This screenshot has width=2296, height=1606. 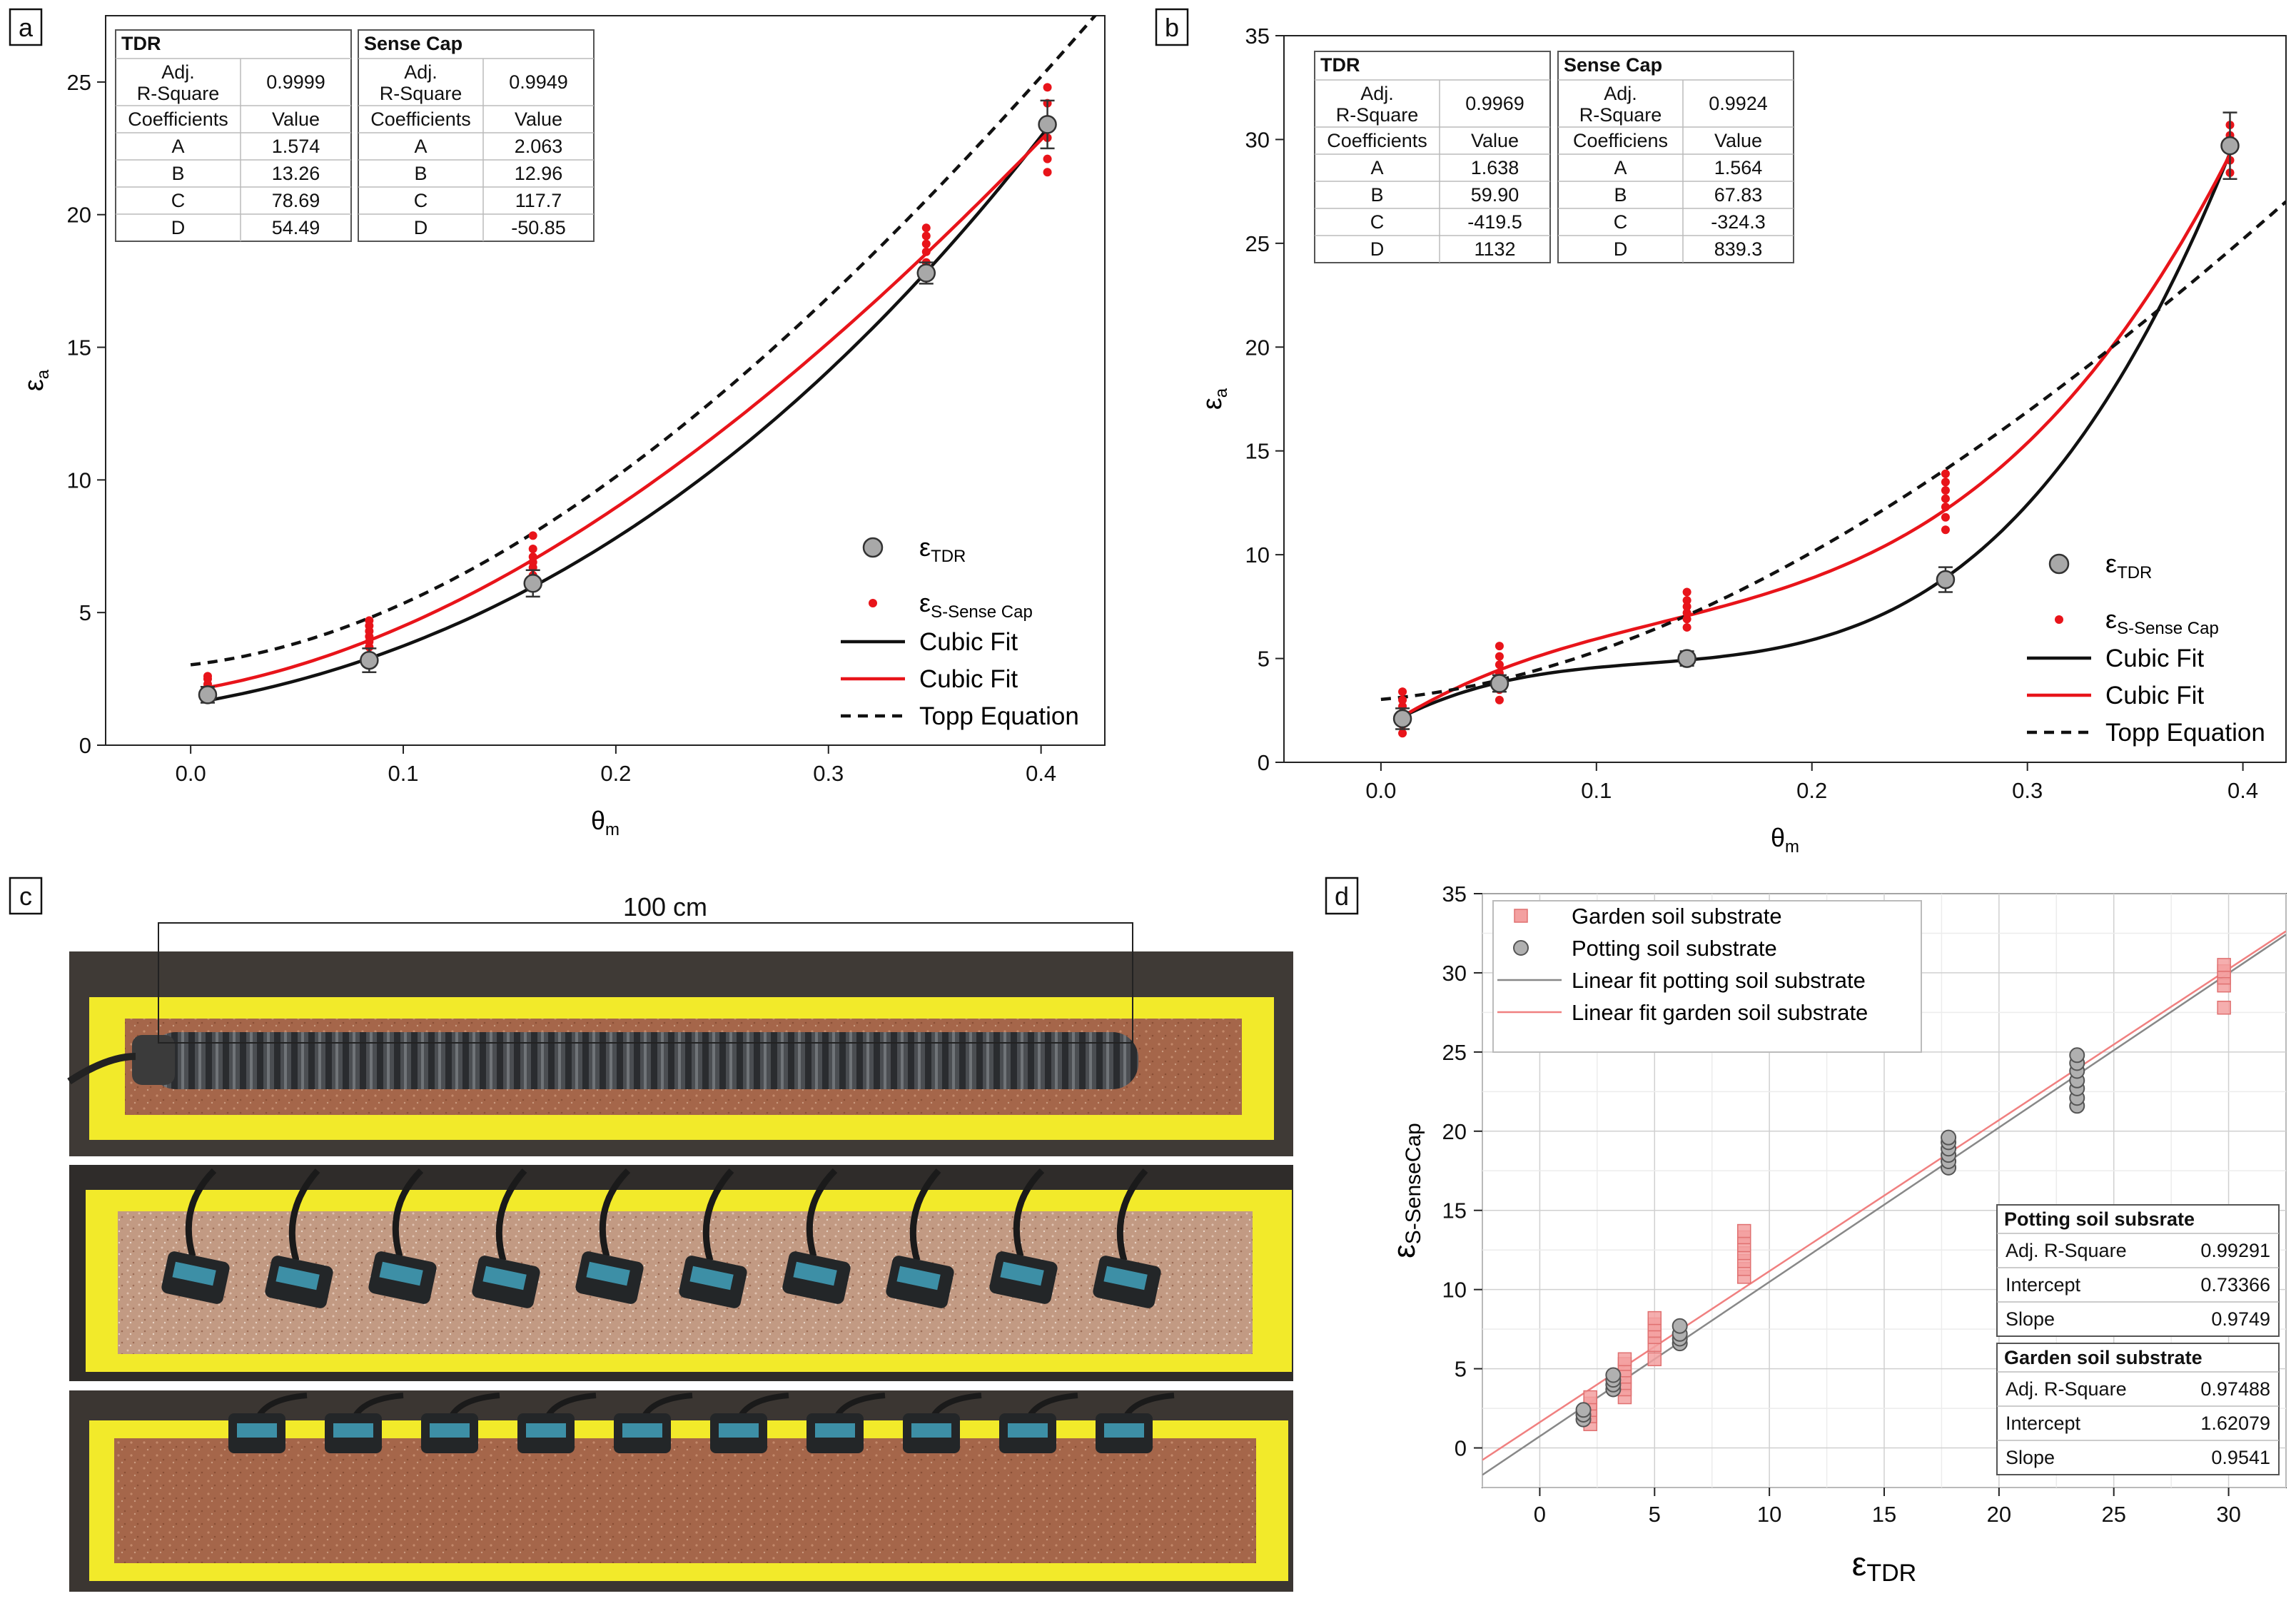 What do you see at coordinates (999, 716) in the screenshot?
I see `legend-label: Topp Equation` at bounding box center [999, 716].